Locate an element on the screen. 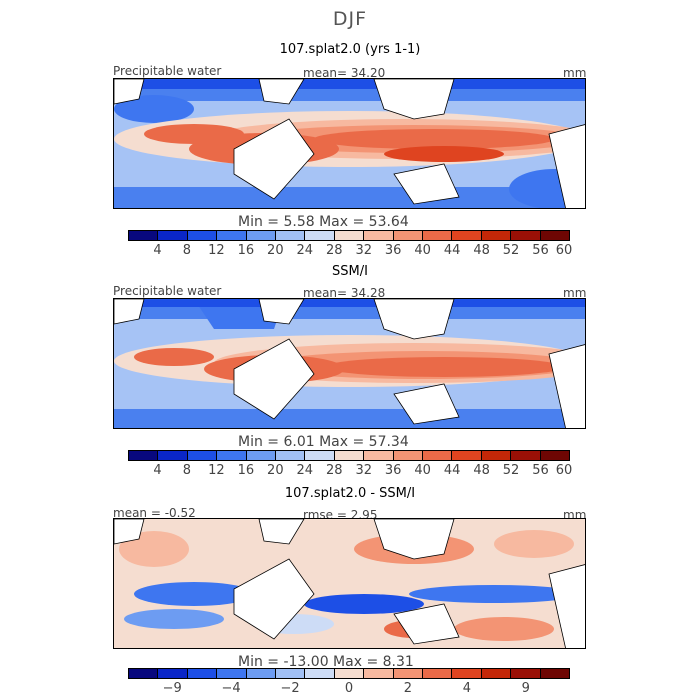 Image resolution: width=700 pixels, height=700 pixels. panel-1-colorbar-ticks: 4 8 12 16 20 24 28 32 36 40 44 48 52 56 60 is located at coordinates (350, 250).